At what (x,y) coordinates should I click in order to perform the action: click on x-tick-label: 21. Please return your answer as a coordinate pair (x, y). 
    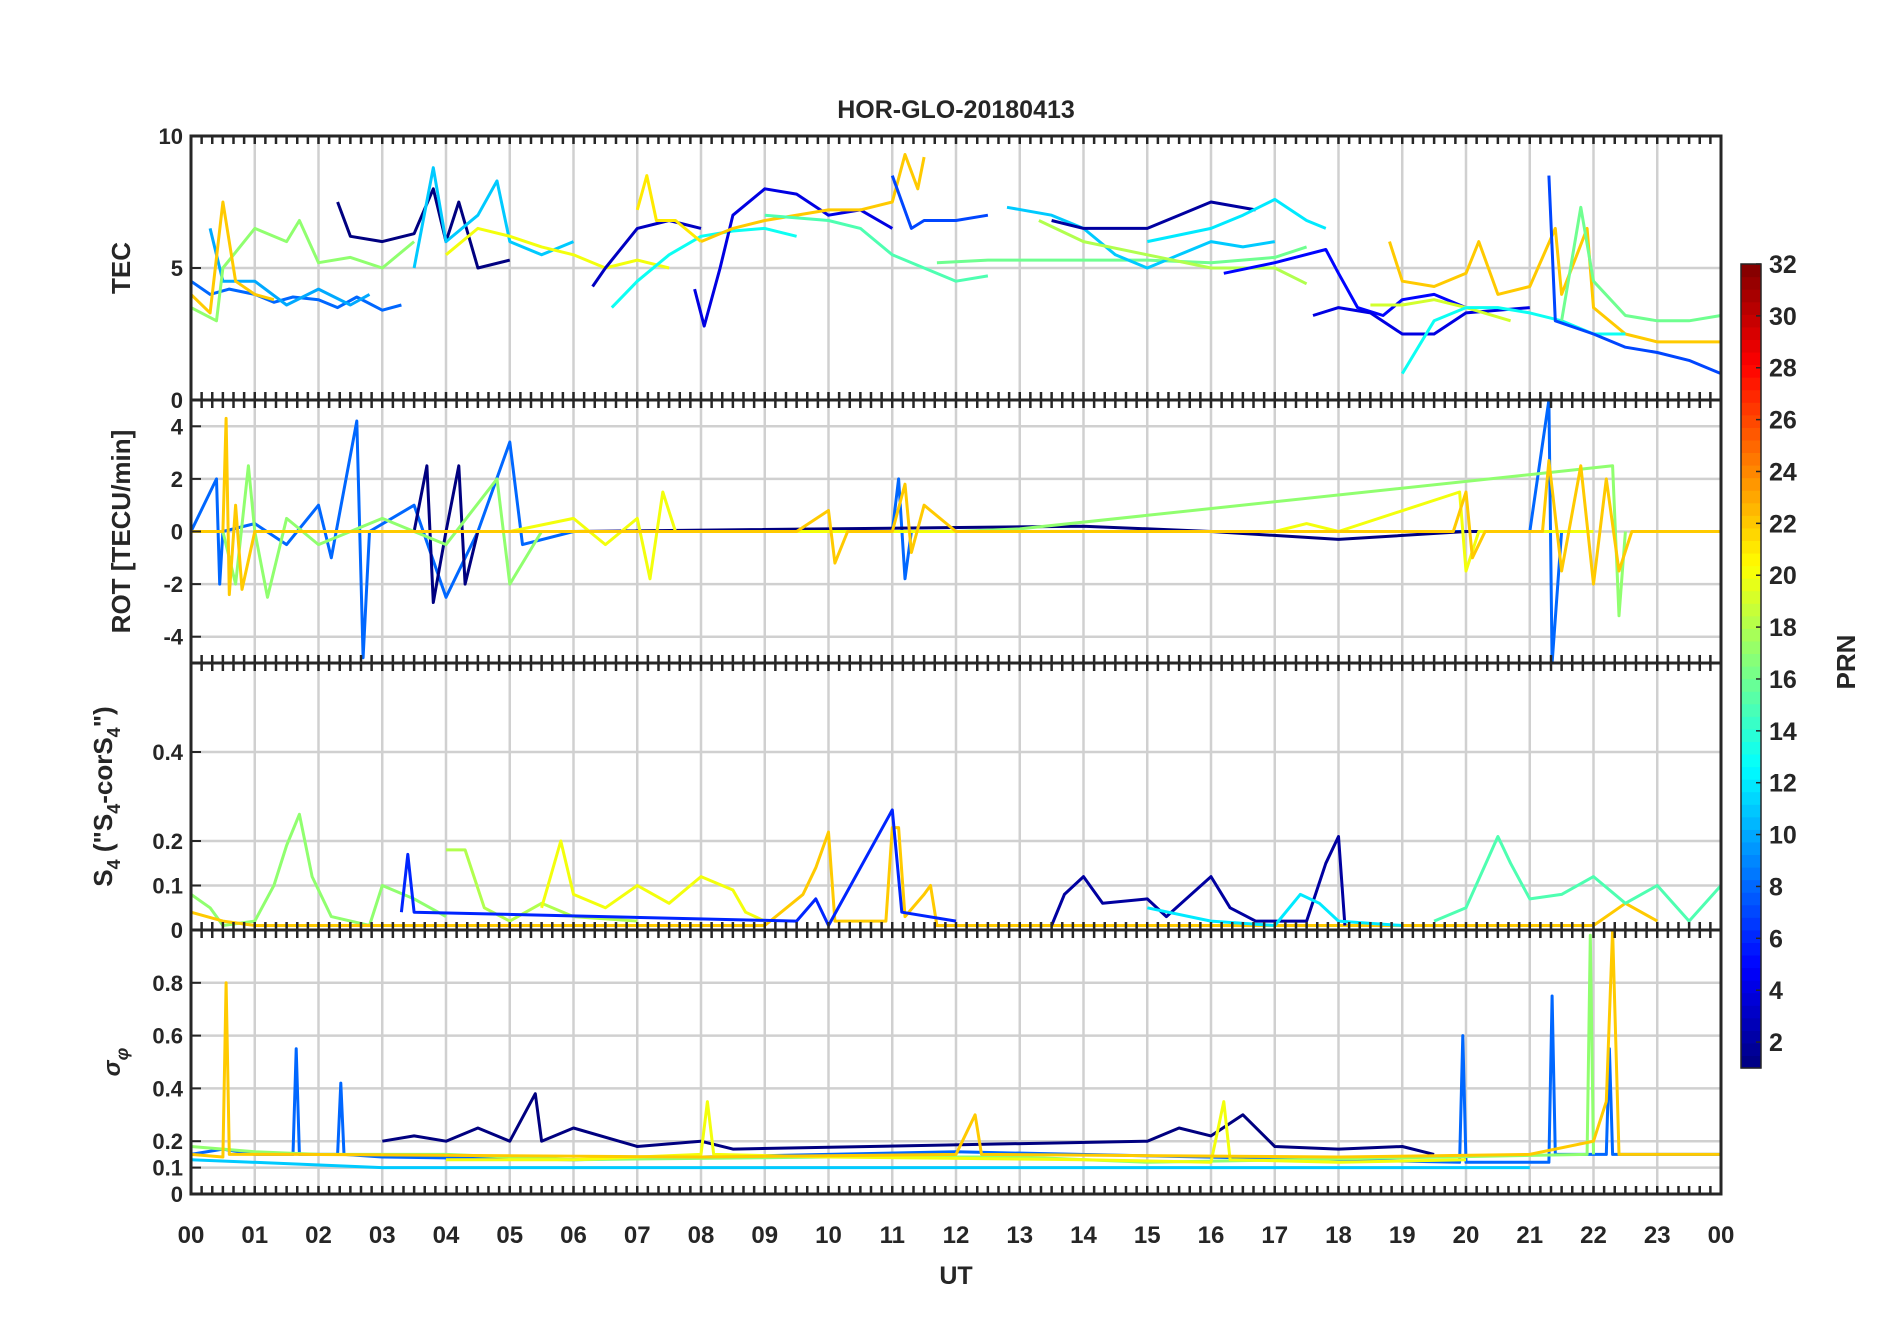
    Looking at the image, I should click on (1529, 1235).